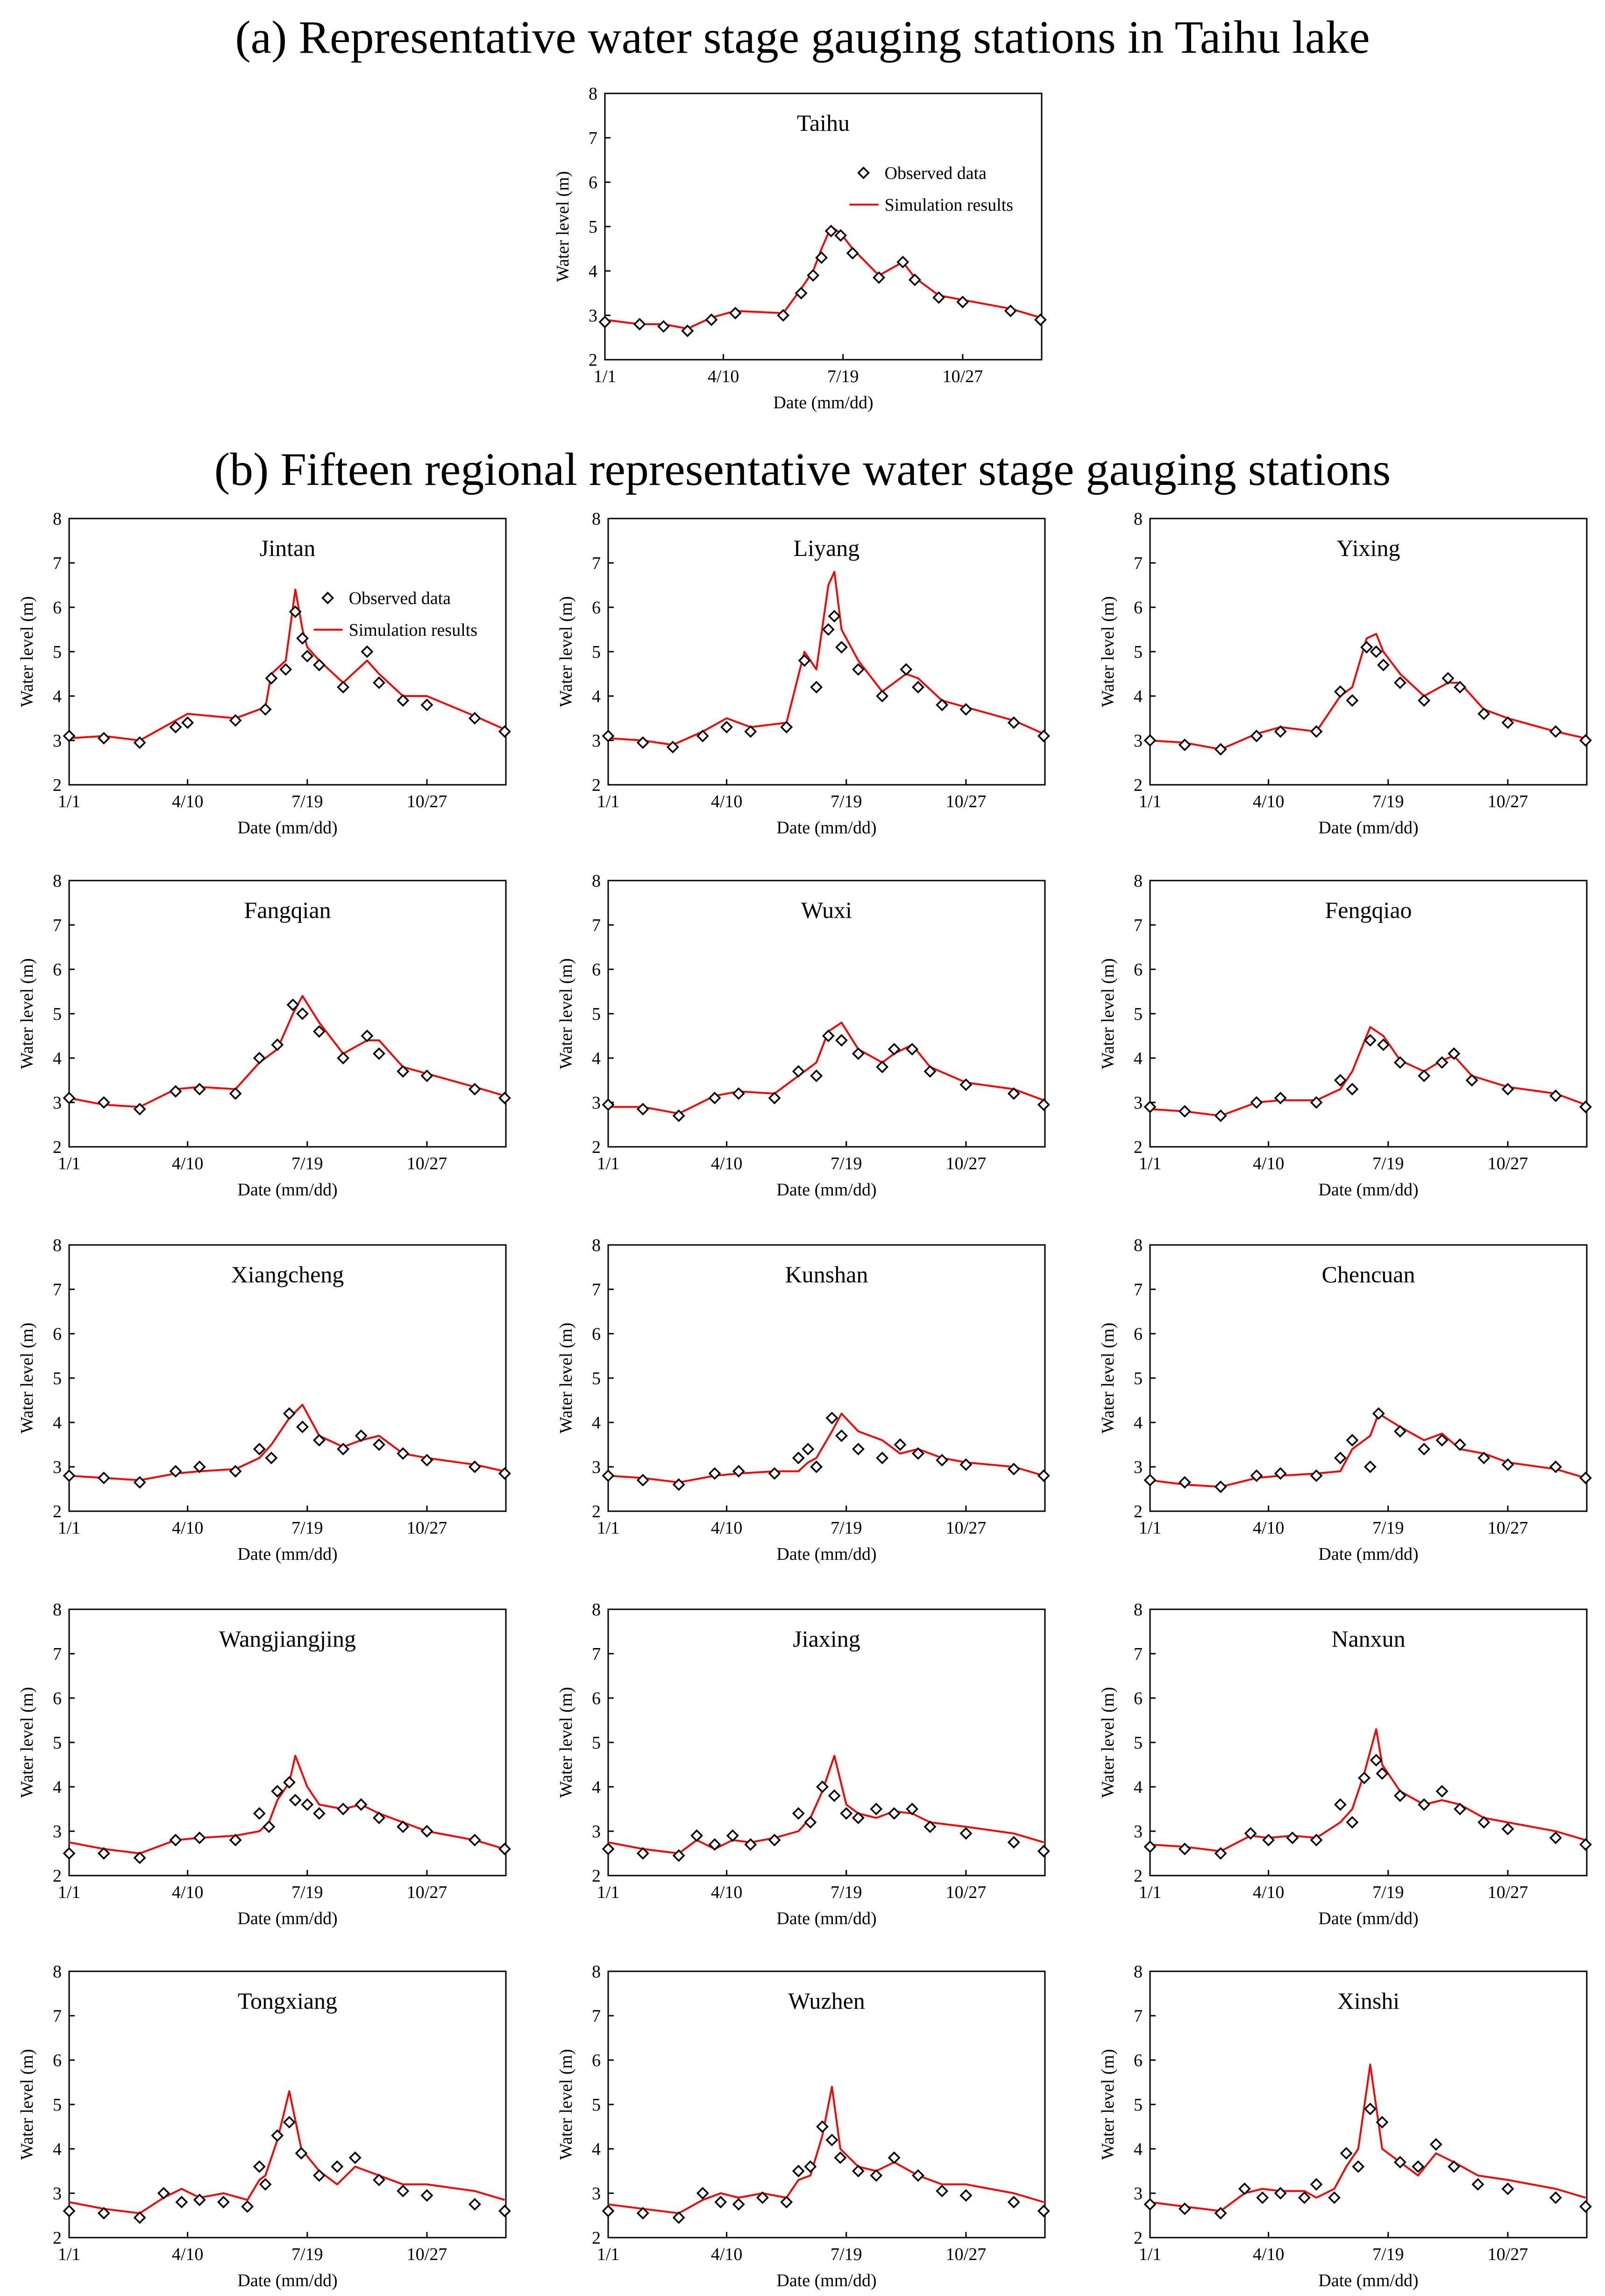 This screenshot has width=1605, height=2296. What do you see at coordinates (287, 2001) in the screenshot?
I see `station-title: Tongxiang` at bounding box center [287, 2001].